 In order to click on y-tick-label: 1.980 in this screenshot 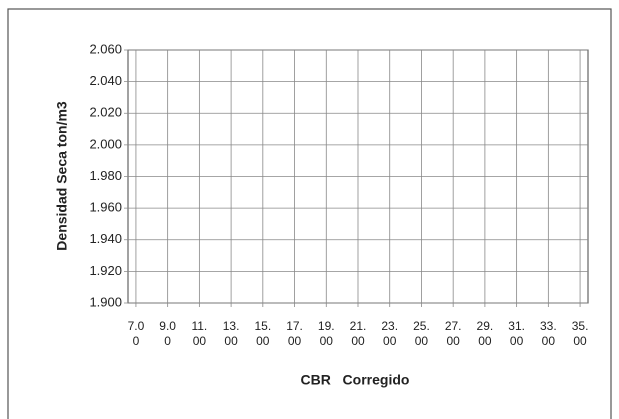, I will do `click(105, 175)`.